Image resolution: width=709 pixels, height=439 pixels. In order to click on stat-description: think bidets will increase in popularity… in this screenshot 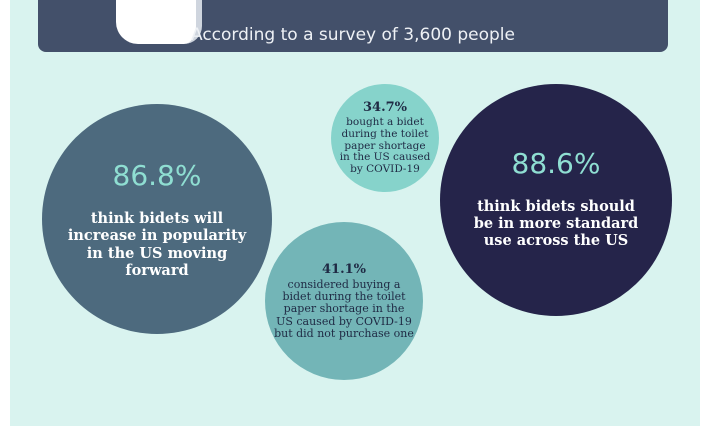, I will do `click(157, 244)`.